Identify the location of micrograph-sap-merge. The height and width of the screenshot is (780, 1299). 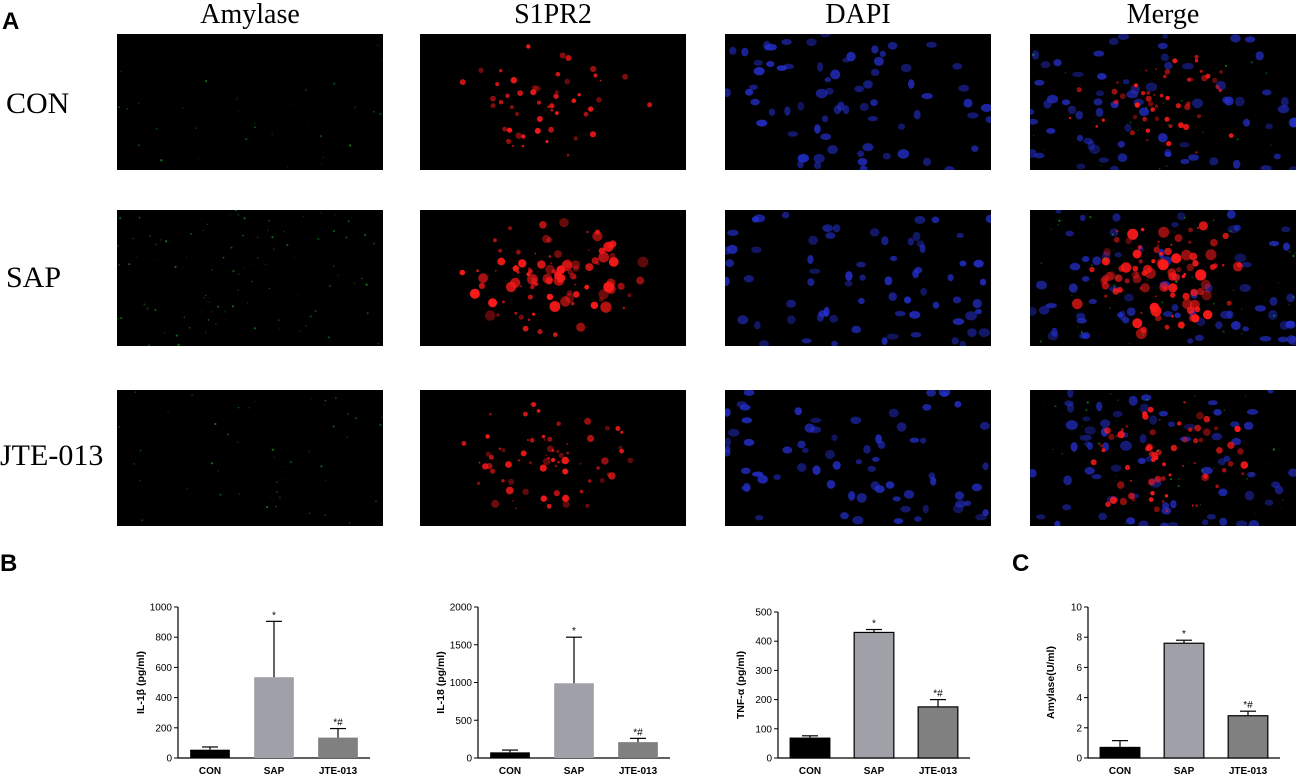
(1163, 278).